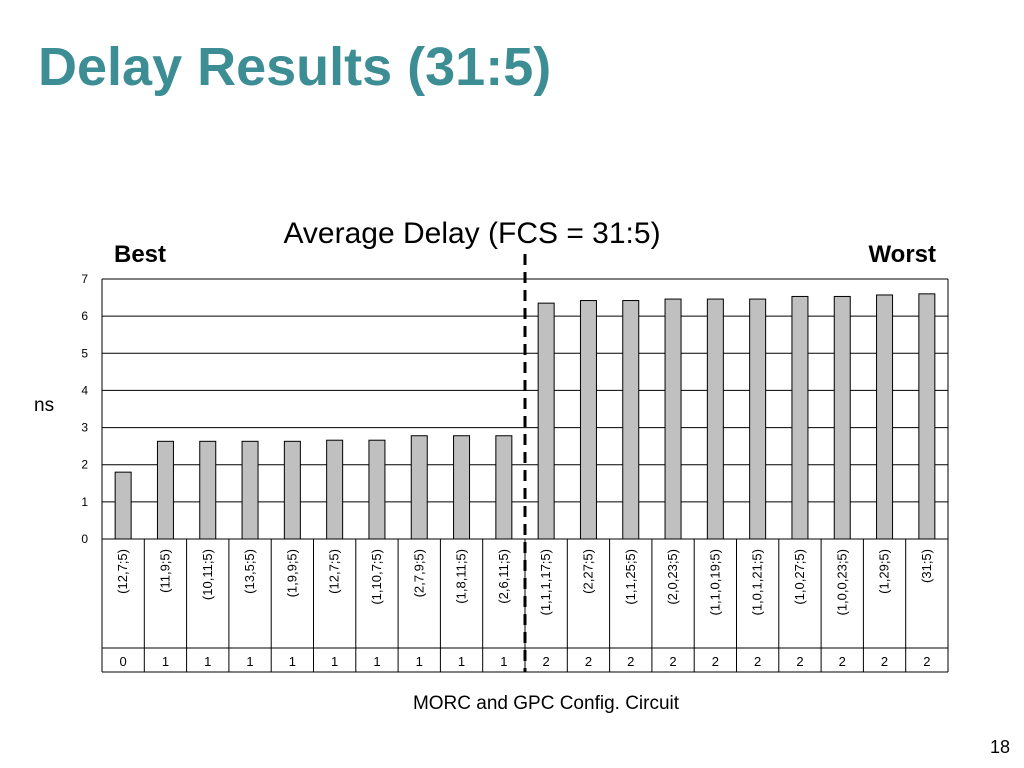 The width and height of the screenshot is (1024, 768). Describe the element at coordinates (884, 571) in the screenshot. I see `x-category-label: (1,29;5)` at that location.